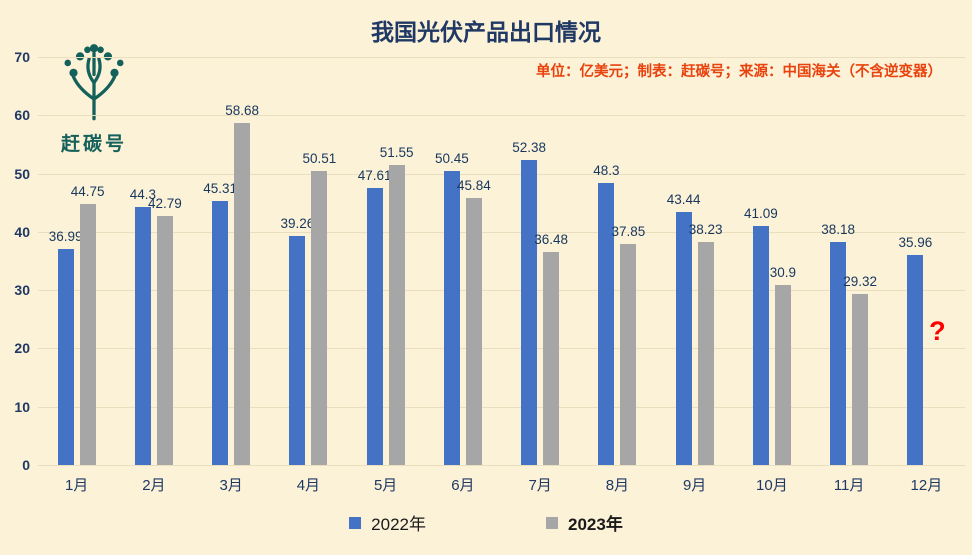  I want to click on legend-label-2023: 2023年, so click(595, 524).